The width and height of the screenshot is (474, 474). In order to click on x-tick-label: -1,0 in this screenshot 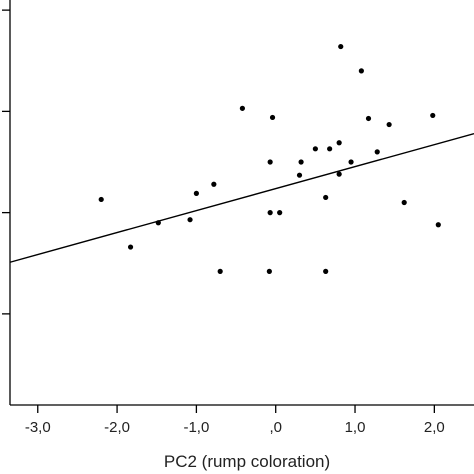, I will do `click(196, 427)`.